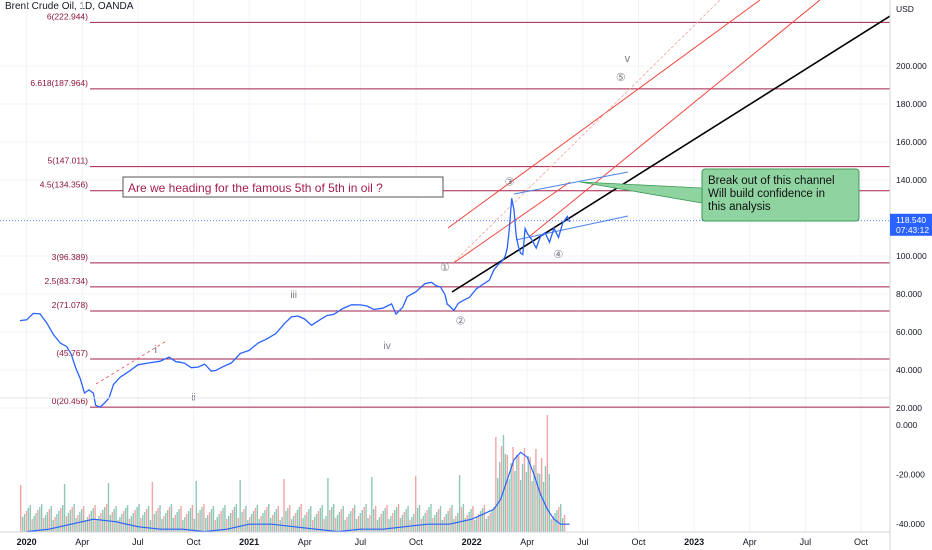 This screenshot has height=550, width=932. Describe the element at coordinates (905, 9) in the screenshot. I see `currency-label: USD` at that location.